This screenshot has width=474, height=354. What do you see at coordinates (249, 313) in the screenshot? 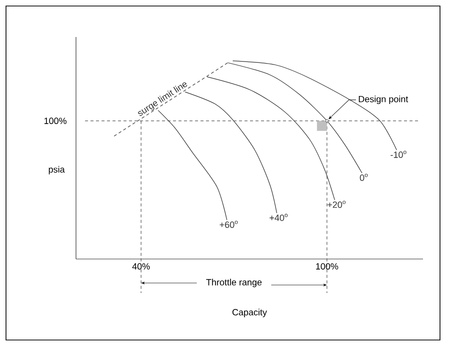
I see `x-axis-title: Capacity` at bounding box center [249, 313].